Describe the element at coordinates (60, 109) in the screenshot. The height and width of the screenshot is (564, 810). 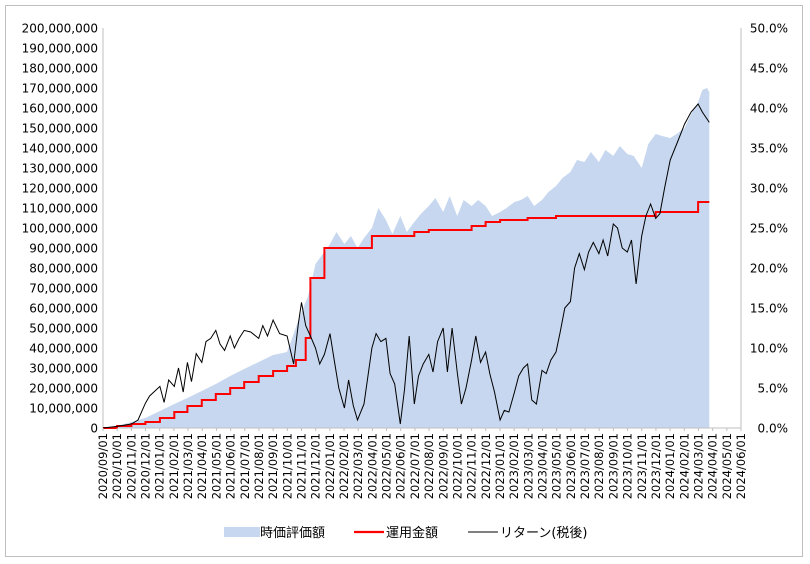
I see `y-left-tick-label: 160,000,000` at that location.